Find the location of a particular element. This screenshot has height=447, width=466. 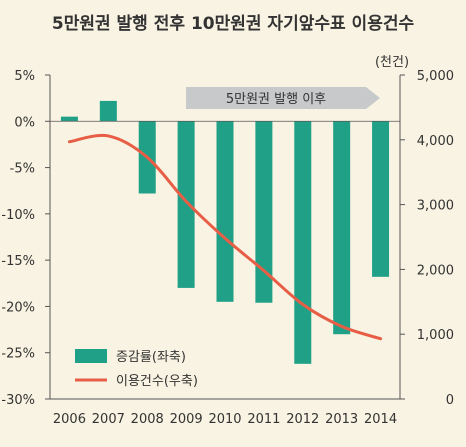

annotation-arrow: 5만원권 발행 이후 is located at coordinates (283, 98).